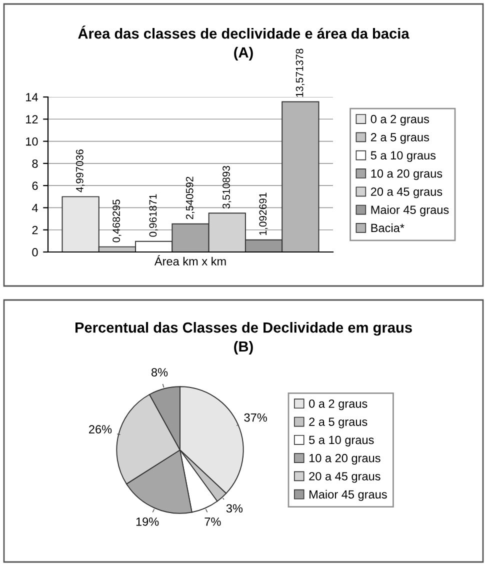 This screenshot has height=567, width=487. I want to click on data-label: 2,540592, so click(190, 198).